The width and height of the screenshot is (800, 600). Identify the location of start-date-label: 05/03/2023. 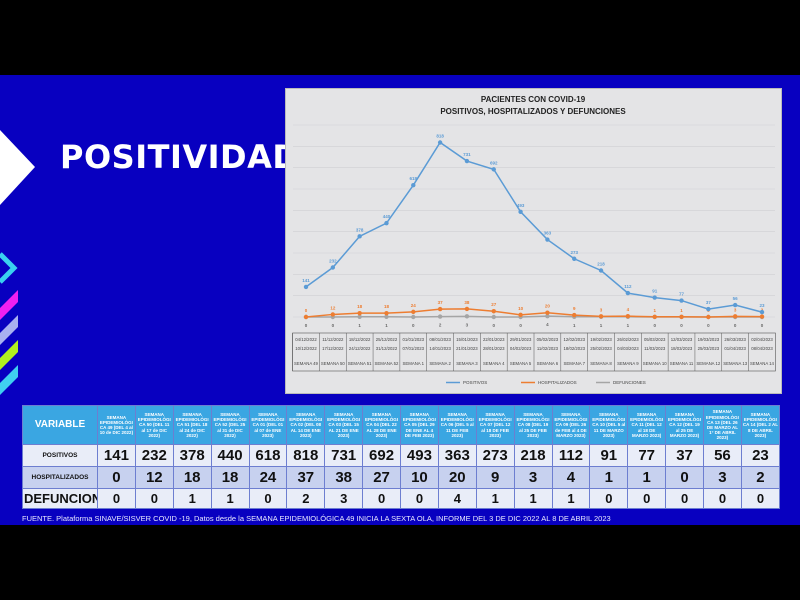
(655, 339).